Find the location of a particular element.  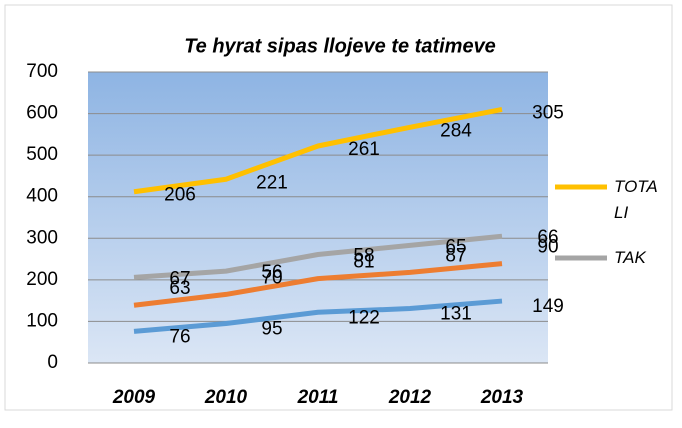

data-label: 63 is located at coordinates (179, 288).